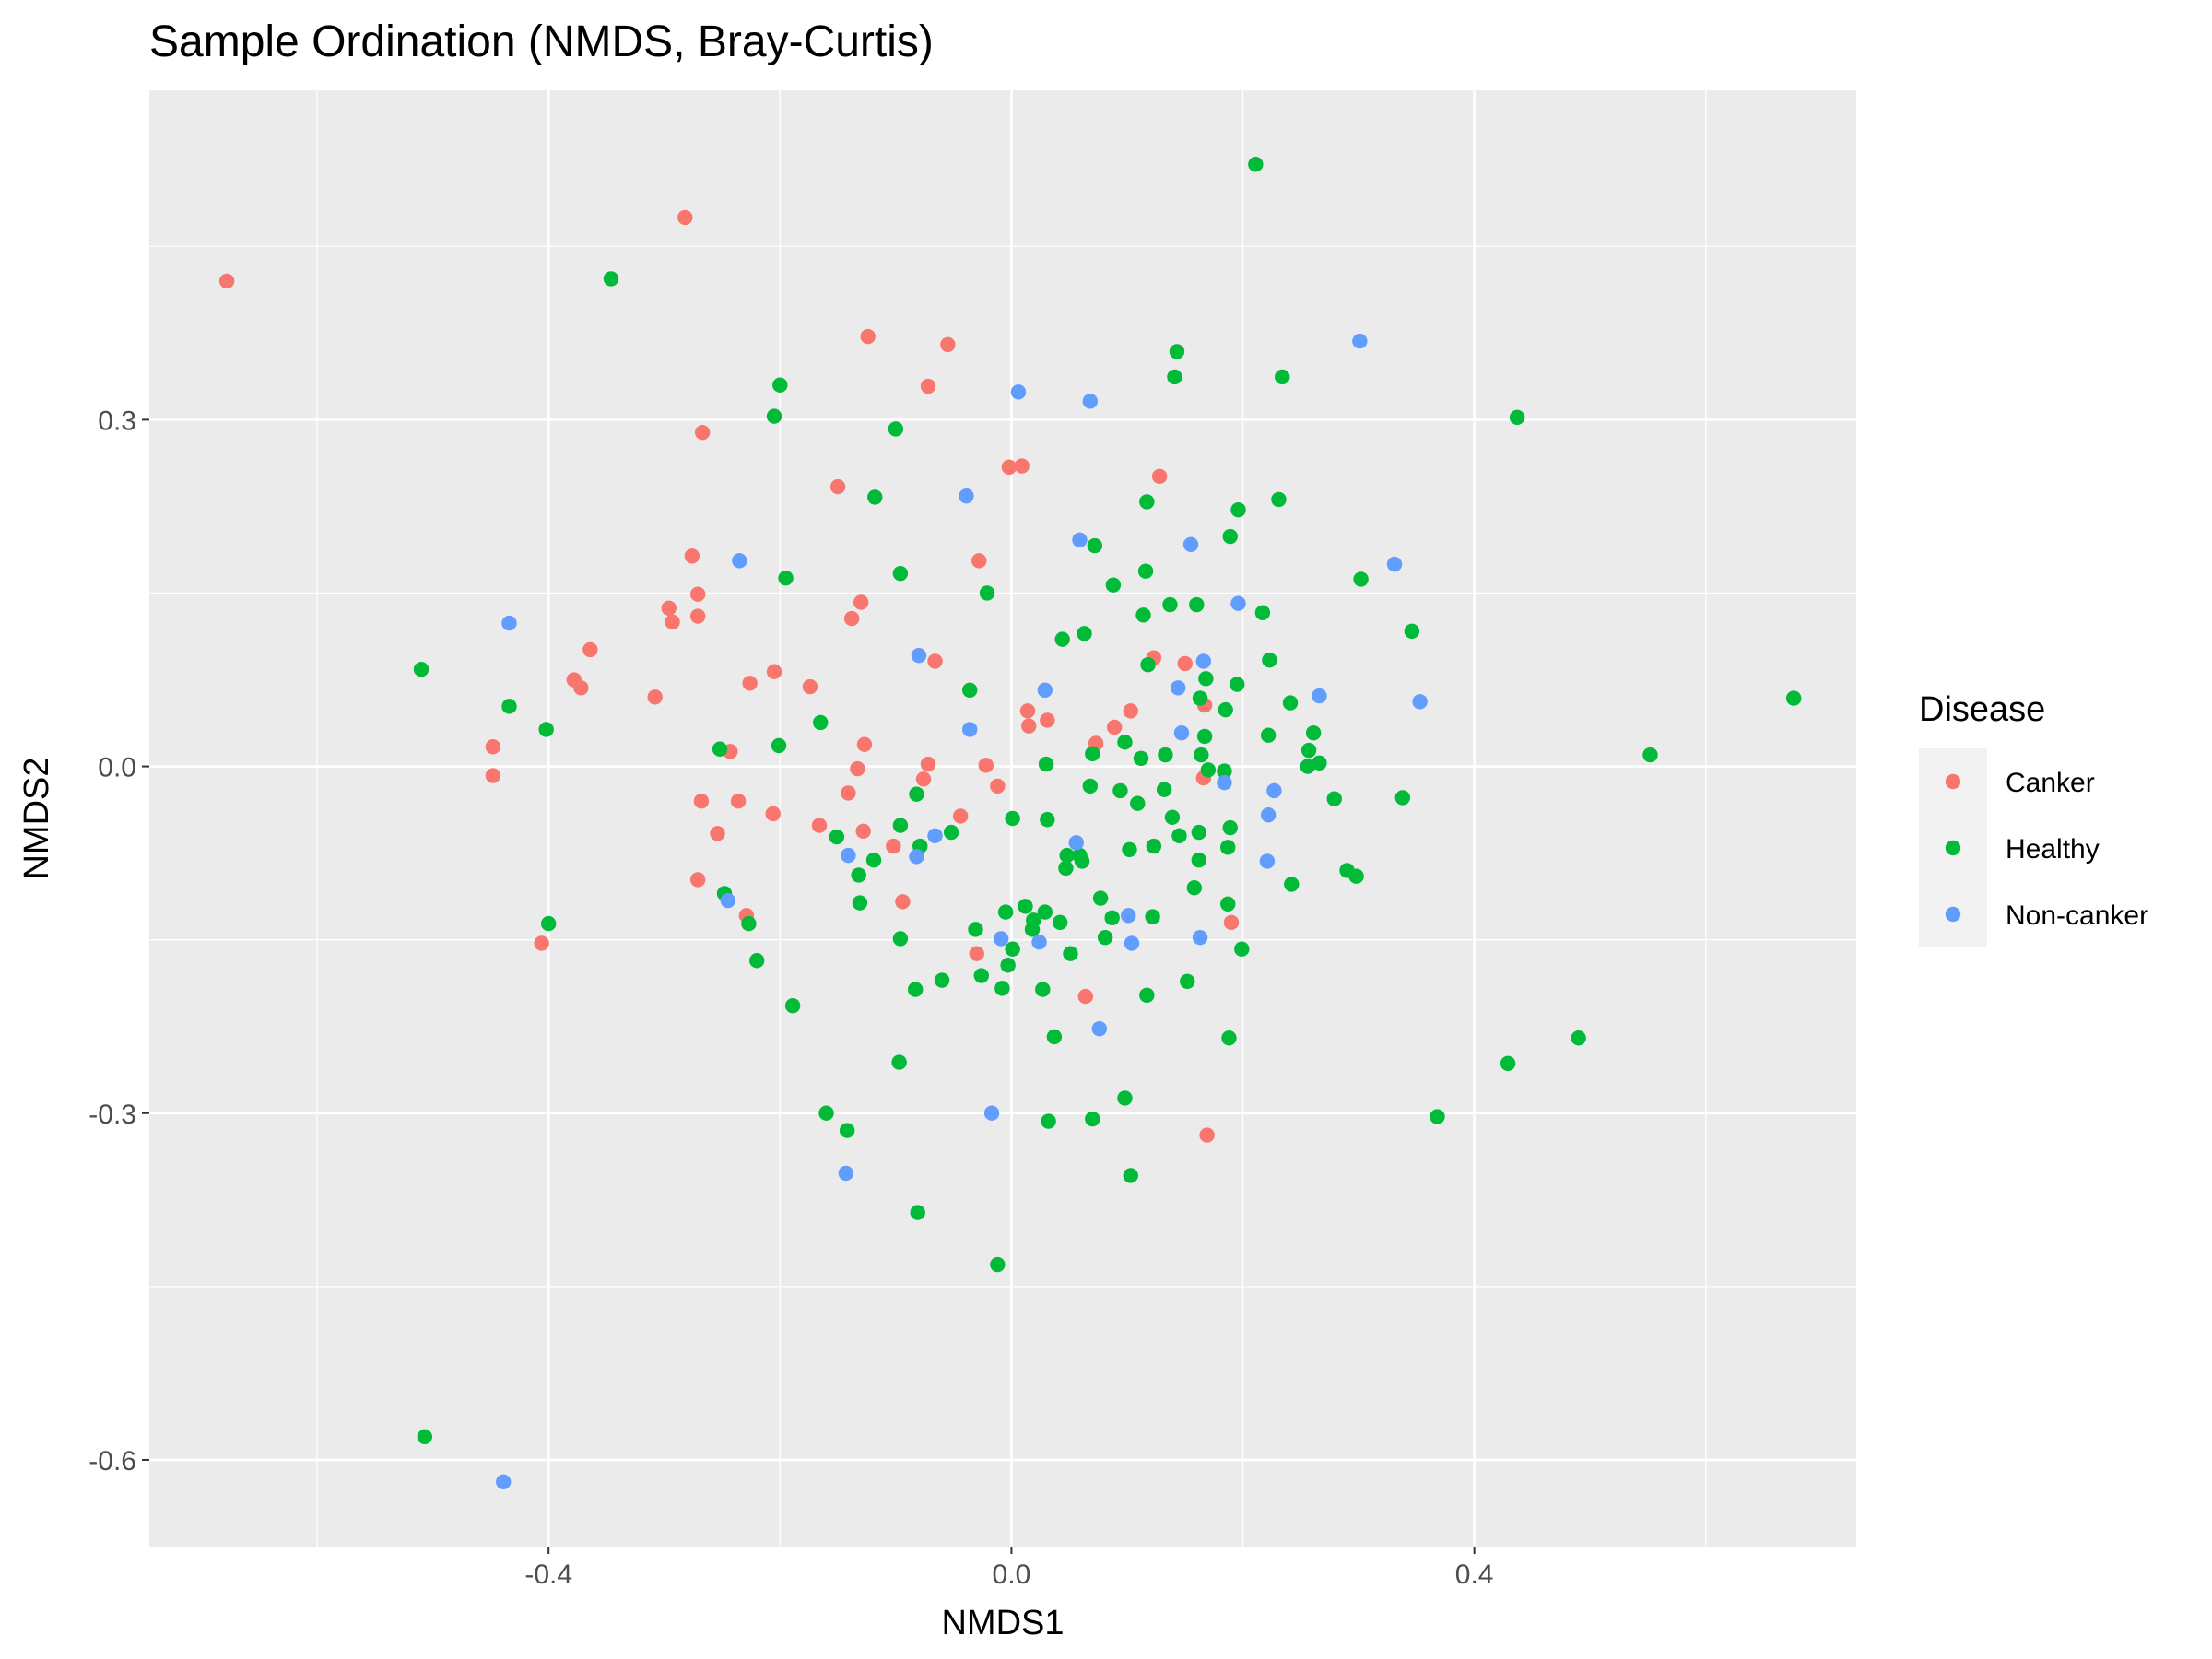 The height and width of the screenshot is (1659, 2212). I want to click on legend-label-non-canker: Non-canker, so click(2077, 915).